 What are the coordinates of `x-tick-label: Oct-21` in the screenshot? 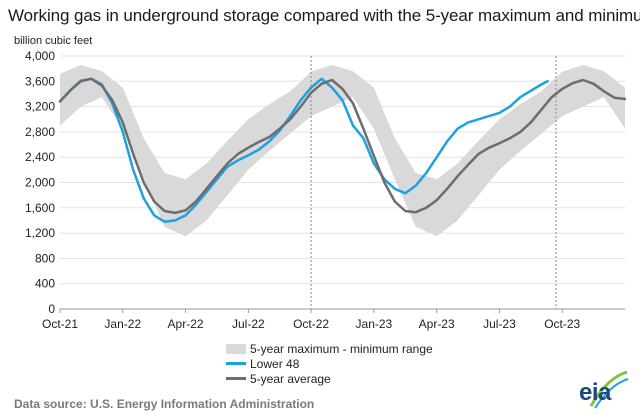 It's located at (60, 324).